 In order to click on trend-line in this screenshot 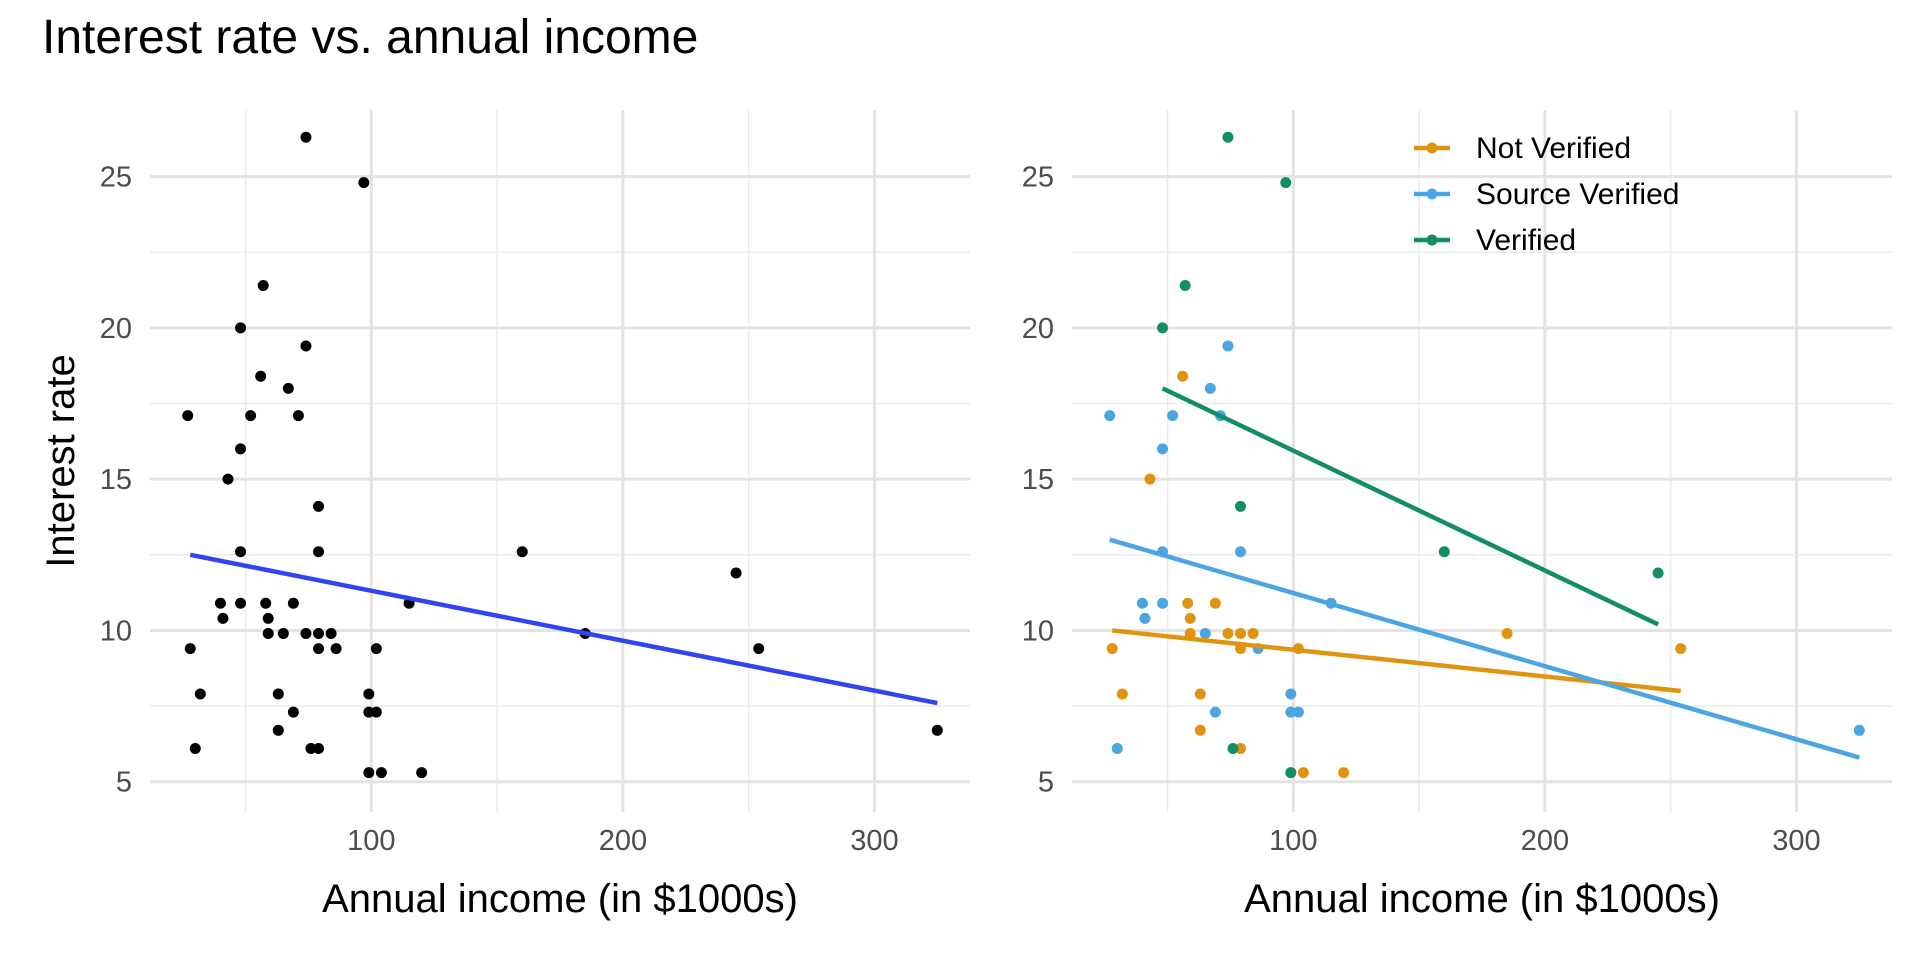, I will do `click(563, 629)`.